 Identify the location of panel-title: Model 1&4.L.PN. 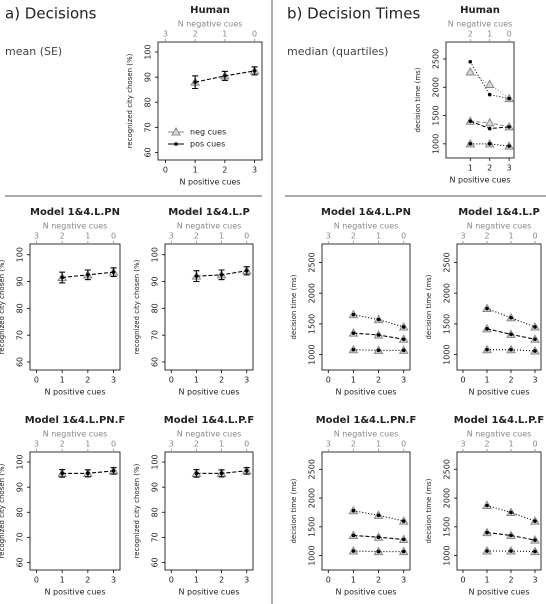
(366, 212).